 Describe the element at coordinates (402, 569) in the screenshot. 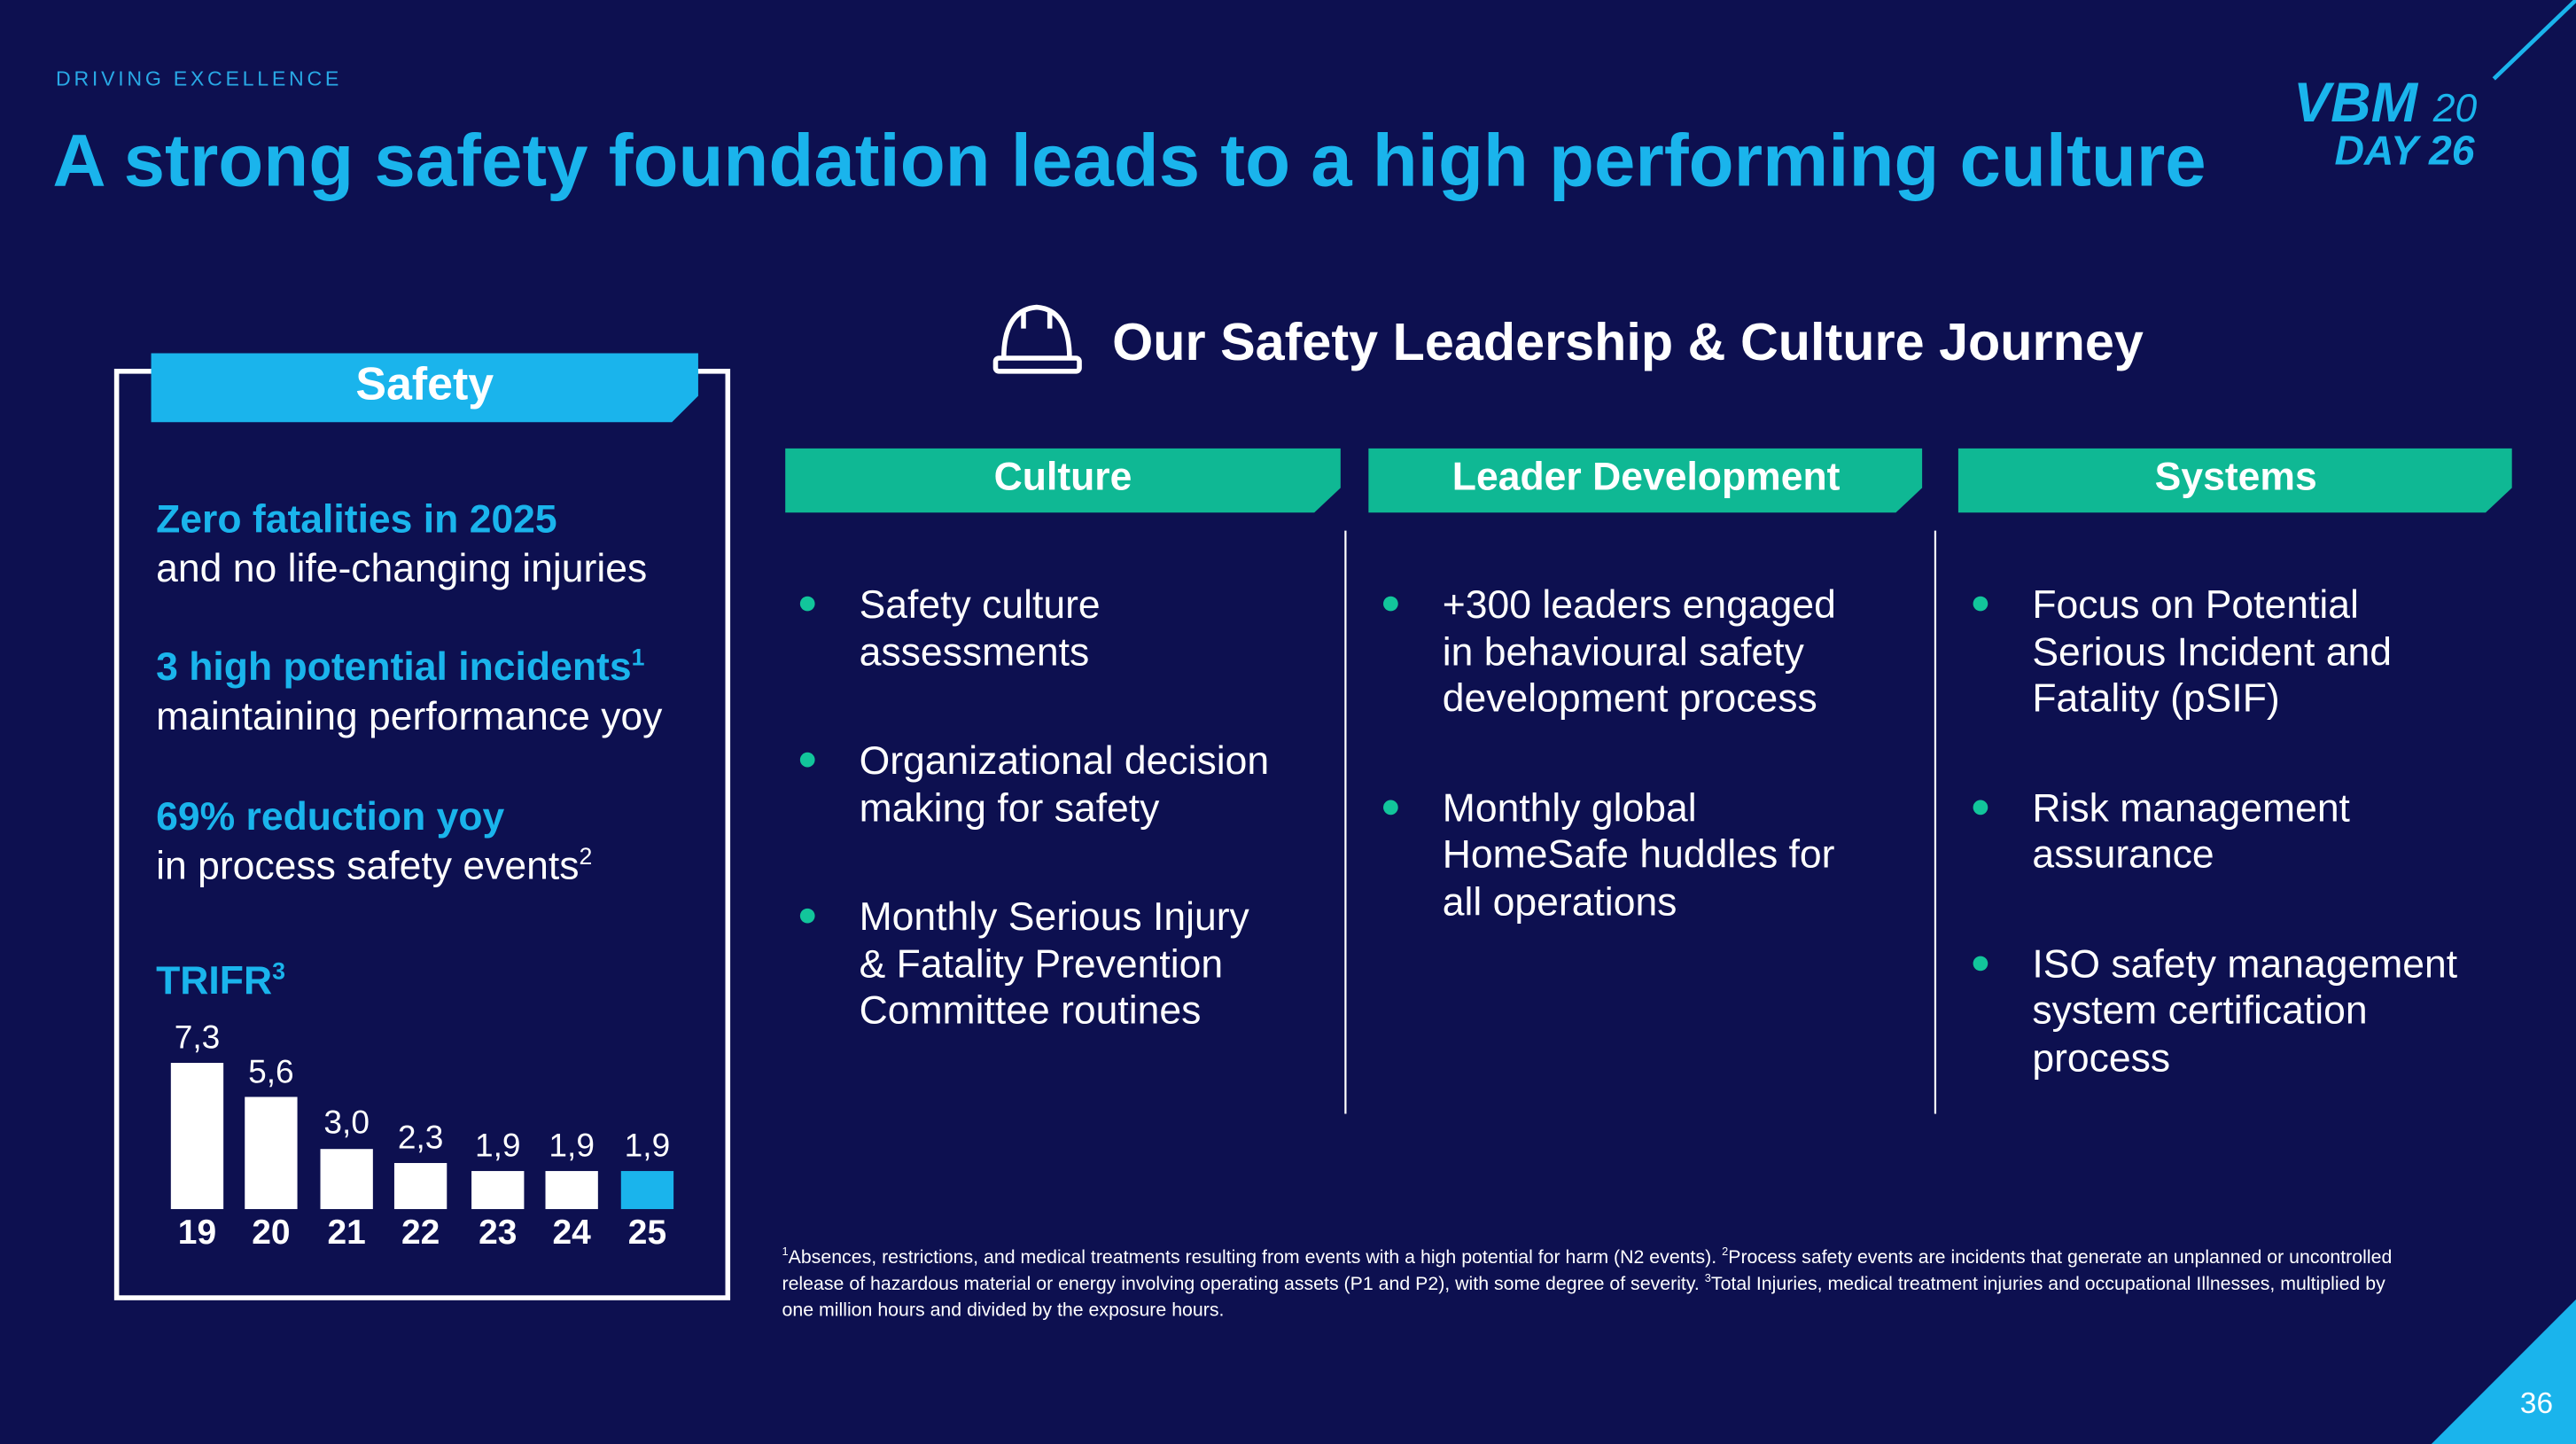

I see `stat-body: and no life-changing injuries` at that location.